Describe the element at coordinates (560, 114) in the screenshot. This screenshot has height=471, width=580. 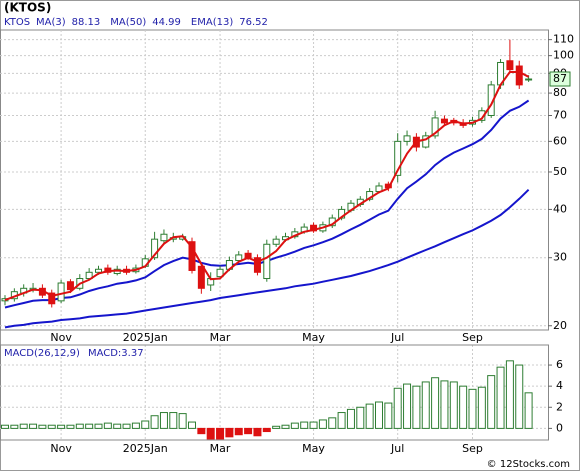
I see `y-tick-label: 70` at that location.